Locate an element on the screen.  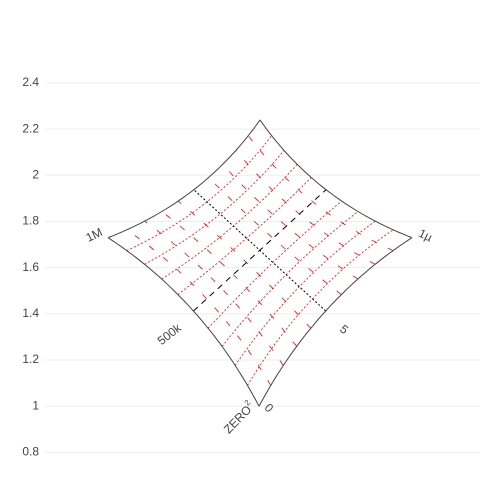
boundary-a-axis is located at coordinates (183, 322).